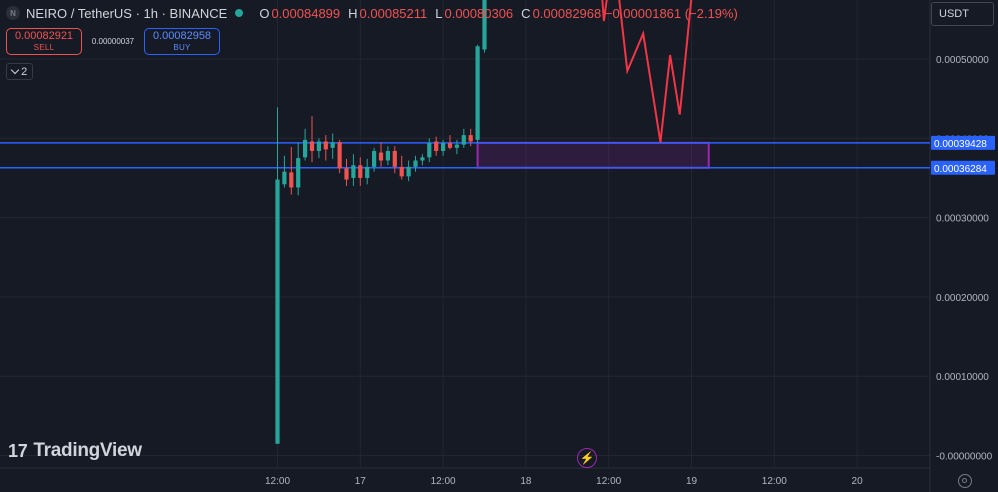 The width and height of the screenshot is (998, 492). I want to click on tradingview-mark-icon: 17, so click(18, 450).